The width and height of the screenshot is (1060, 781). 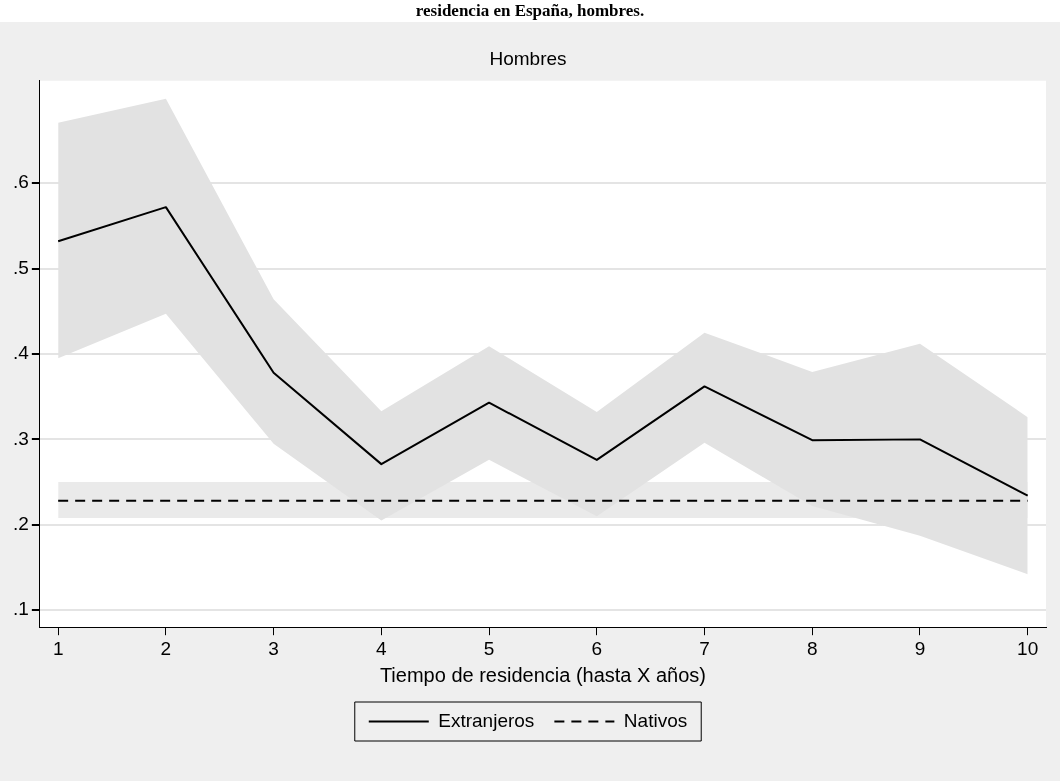 What do you see at coordinates (58, 648) in the screenshot?
I see `x-tick-label: 1` at bounding box center [58, 648].